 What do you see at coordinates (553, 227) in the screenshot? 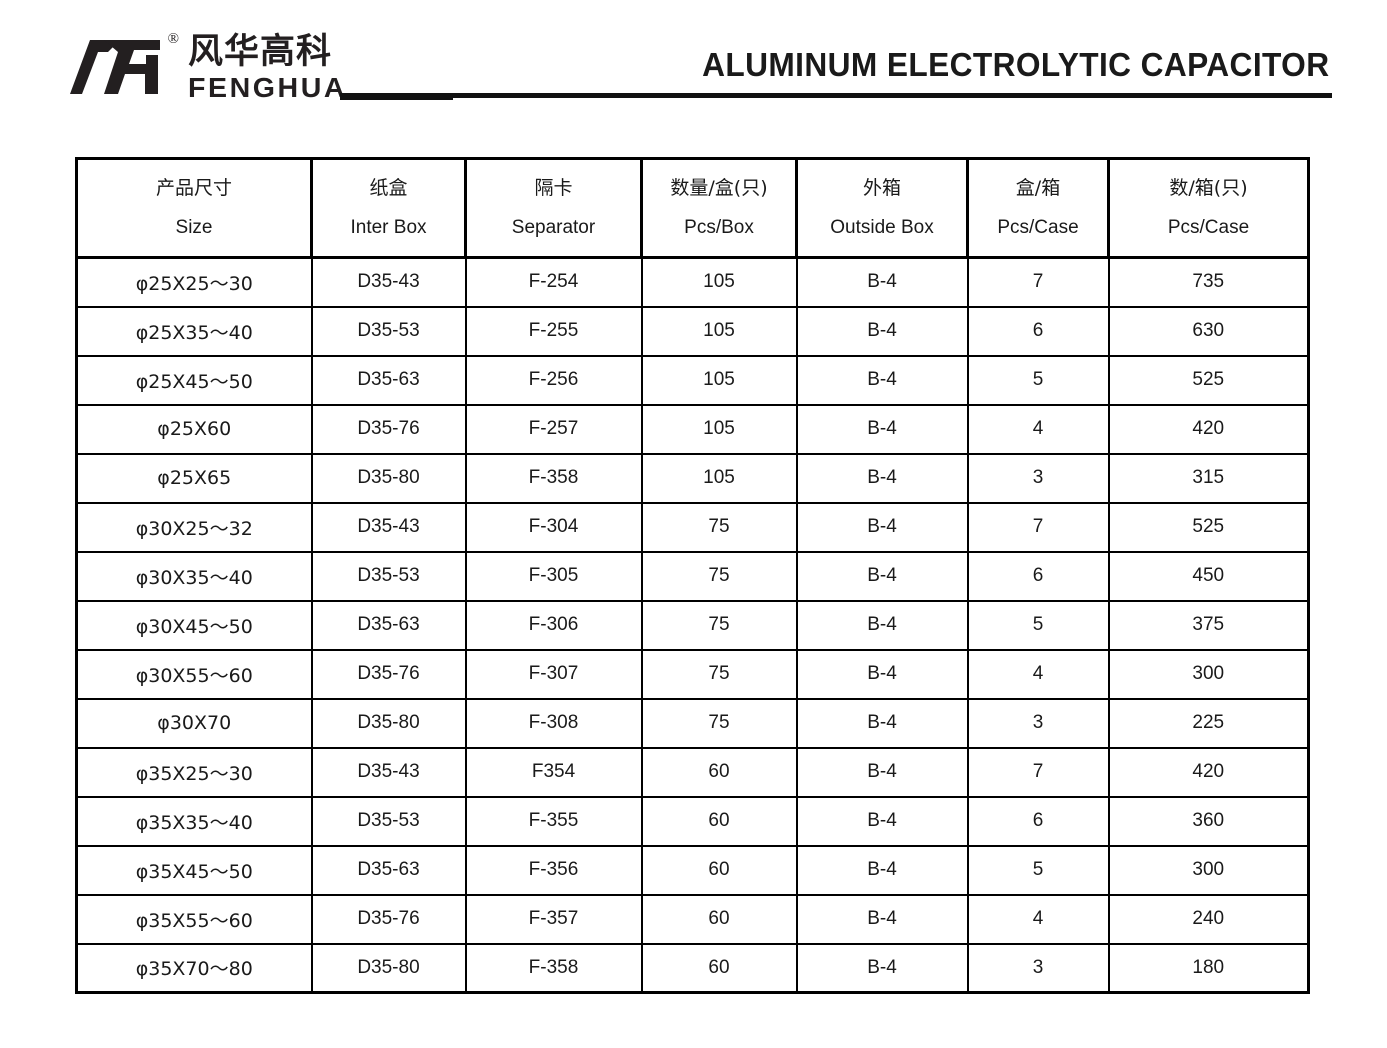
I see `column-header-separator-en: Separator` at bounding box center [553, 227].